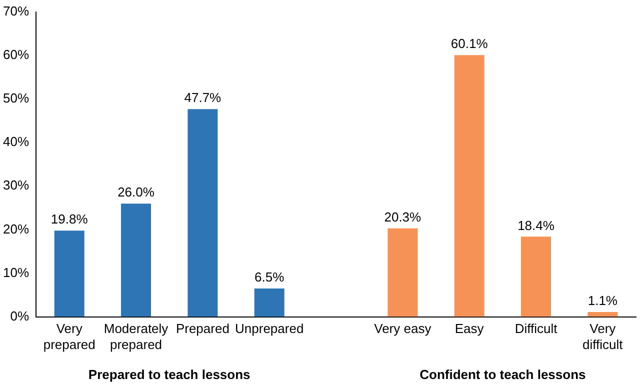 The height and width of the screenshot is (384, 640). What do you see at coordinates (403, 328) in the screenshot?
I see `x-tick-label: Very easy` at bounding box center [403, 328].